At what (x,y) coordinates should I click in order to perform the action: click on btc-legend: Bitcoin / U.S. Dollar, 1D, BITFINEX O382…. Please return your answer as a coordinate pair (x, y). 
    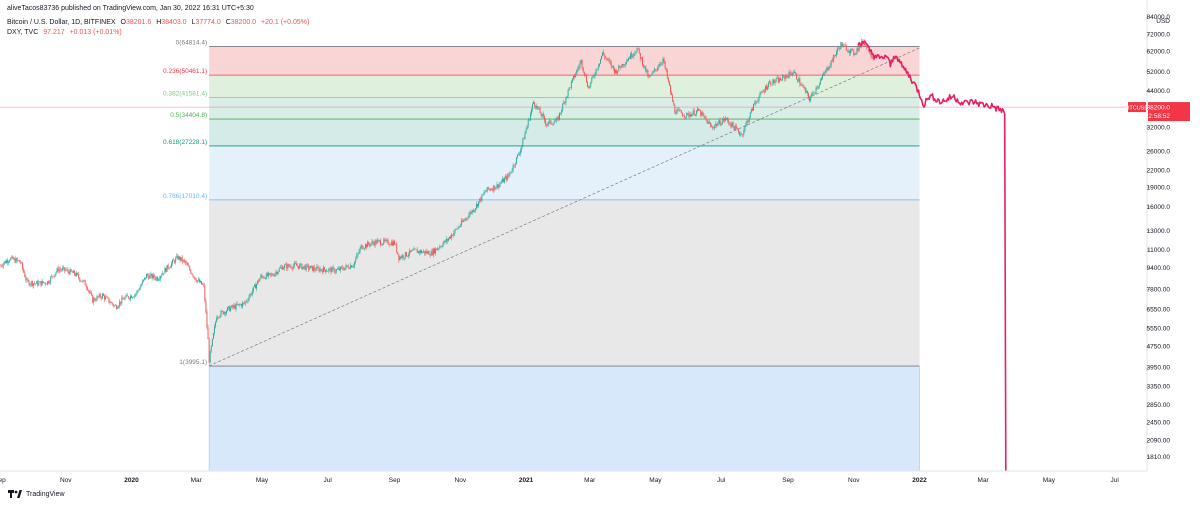
    Looking at the image, I should click on (161, 22).